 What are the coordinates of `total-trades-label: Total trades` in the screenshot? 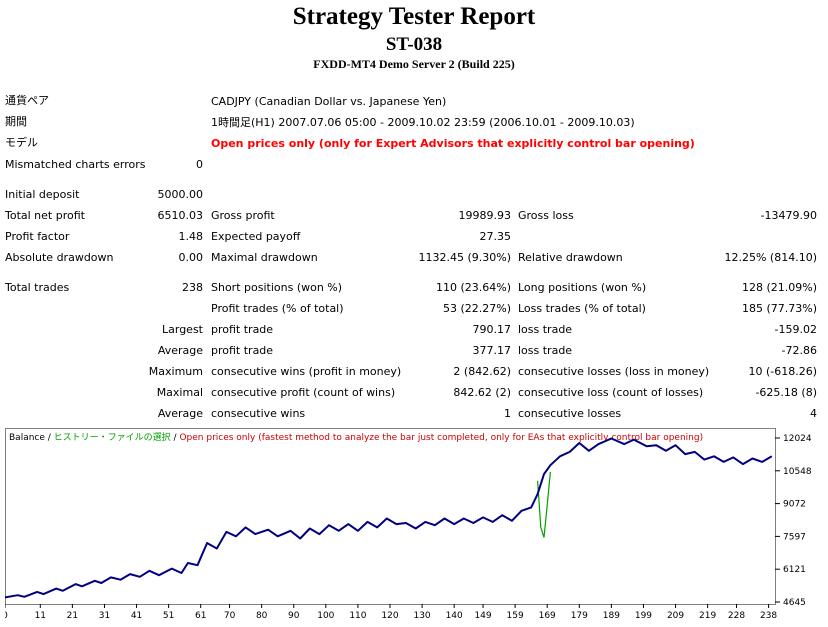 It's located at (37, 287).